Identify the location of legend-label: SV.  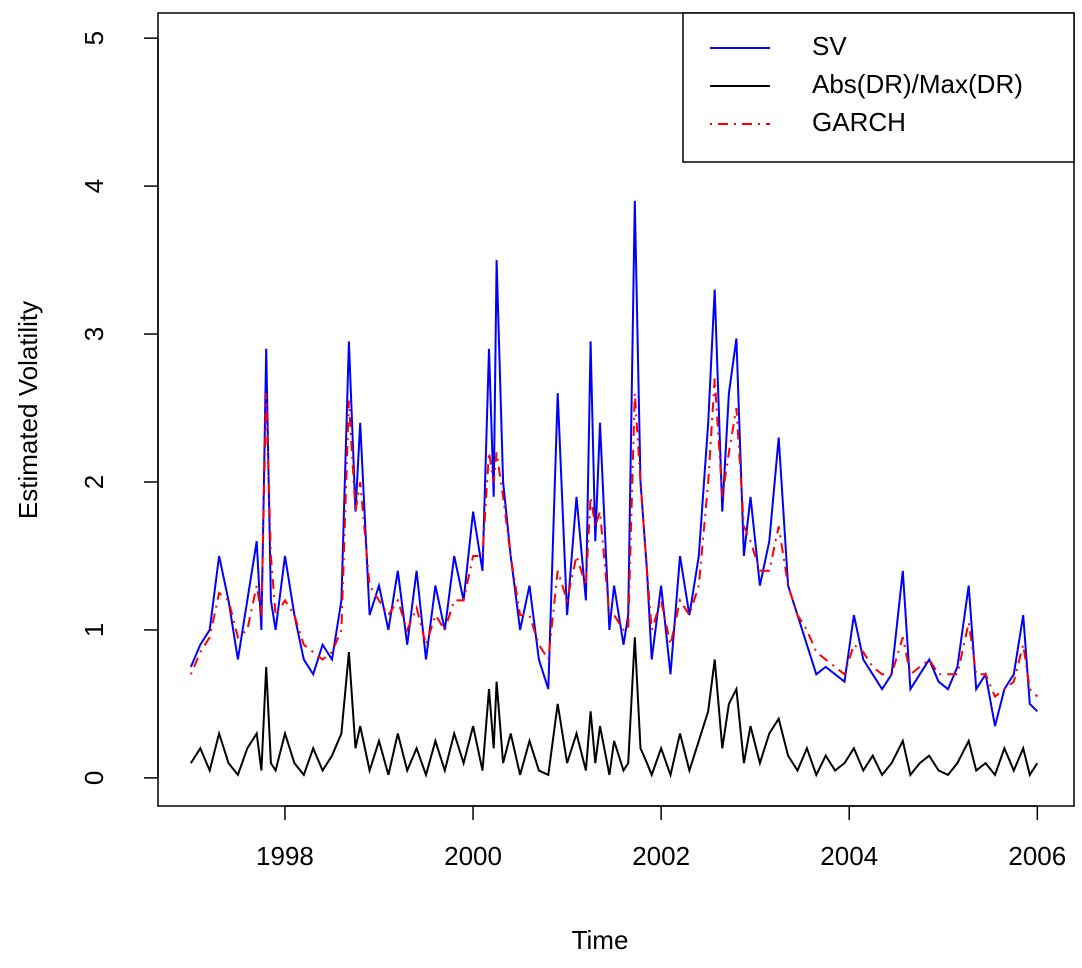
(829, 46).